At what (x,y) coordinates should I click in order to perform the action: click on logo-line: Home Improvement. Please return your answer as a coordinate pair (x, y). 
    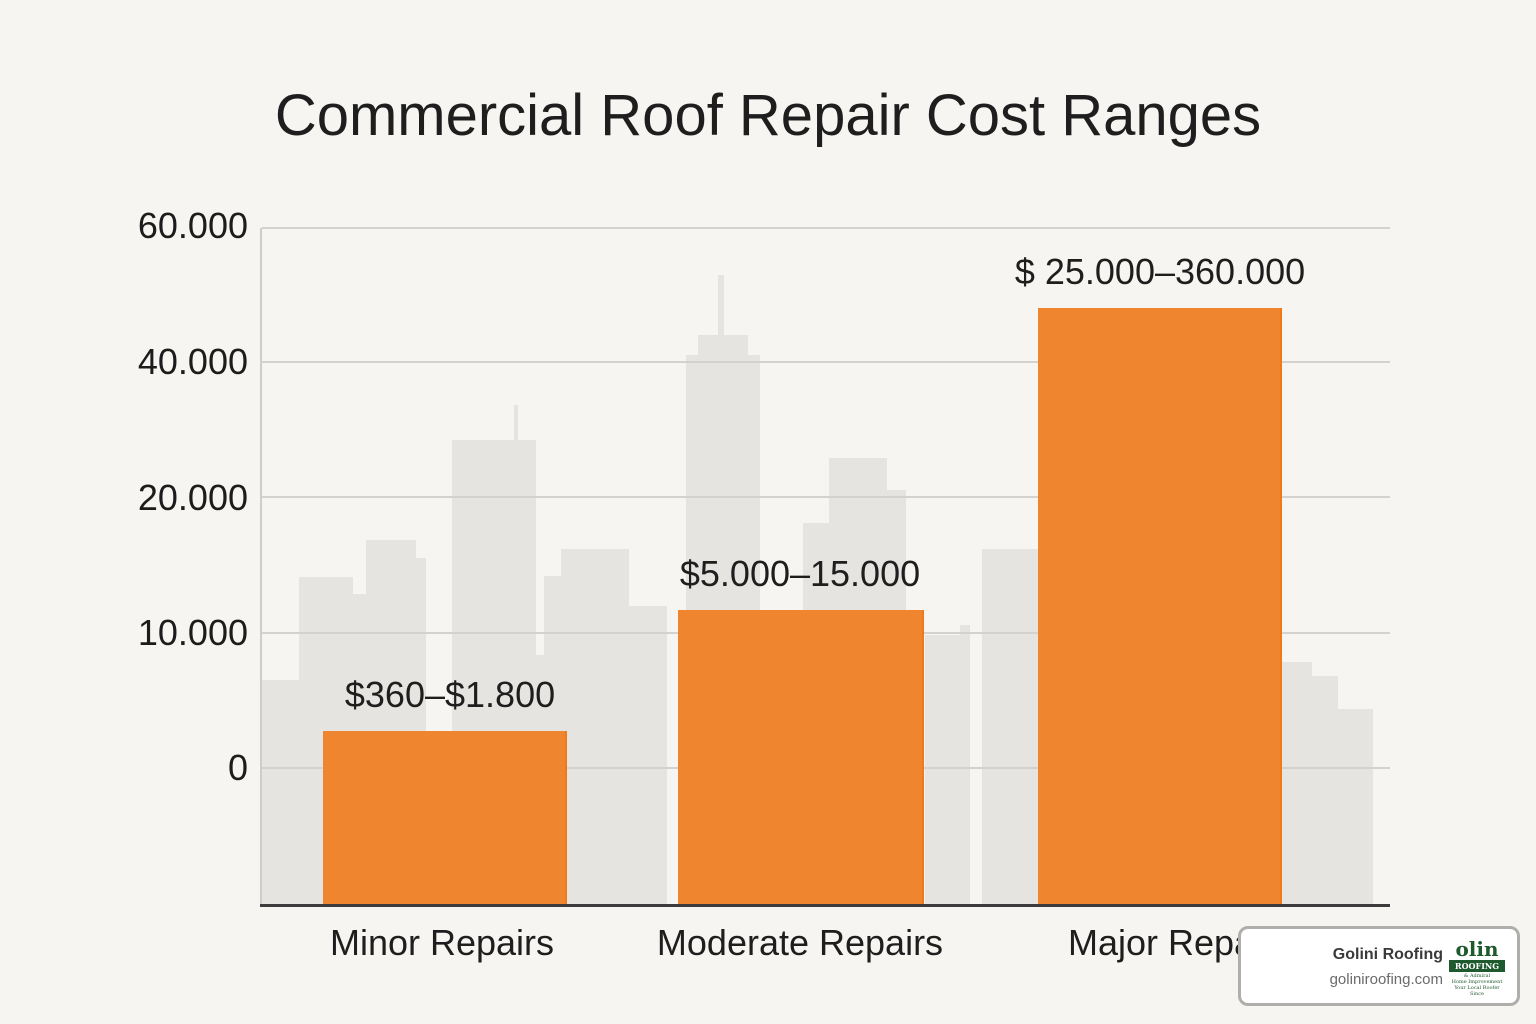
    Looking at the image, I should click on (1477, 982).